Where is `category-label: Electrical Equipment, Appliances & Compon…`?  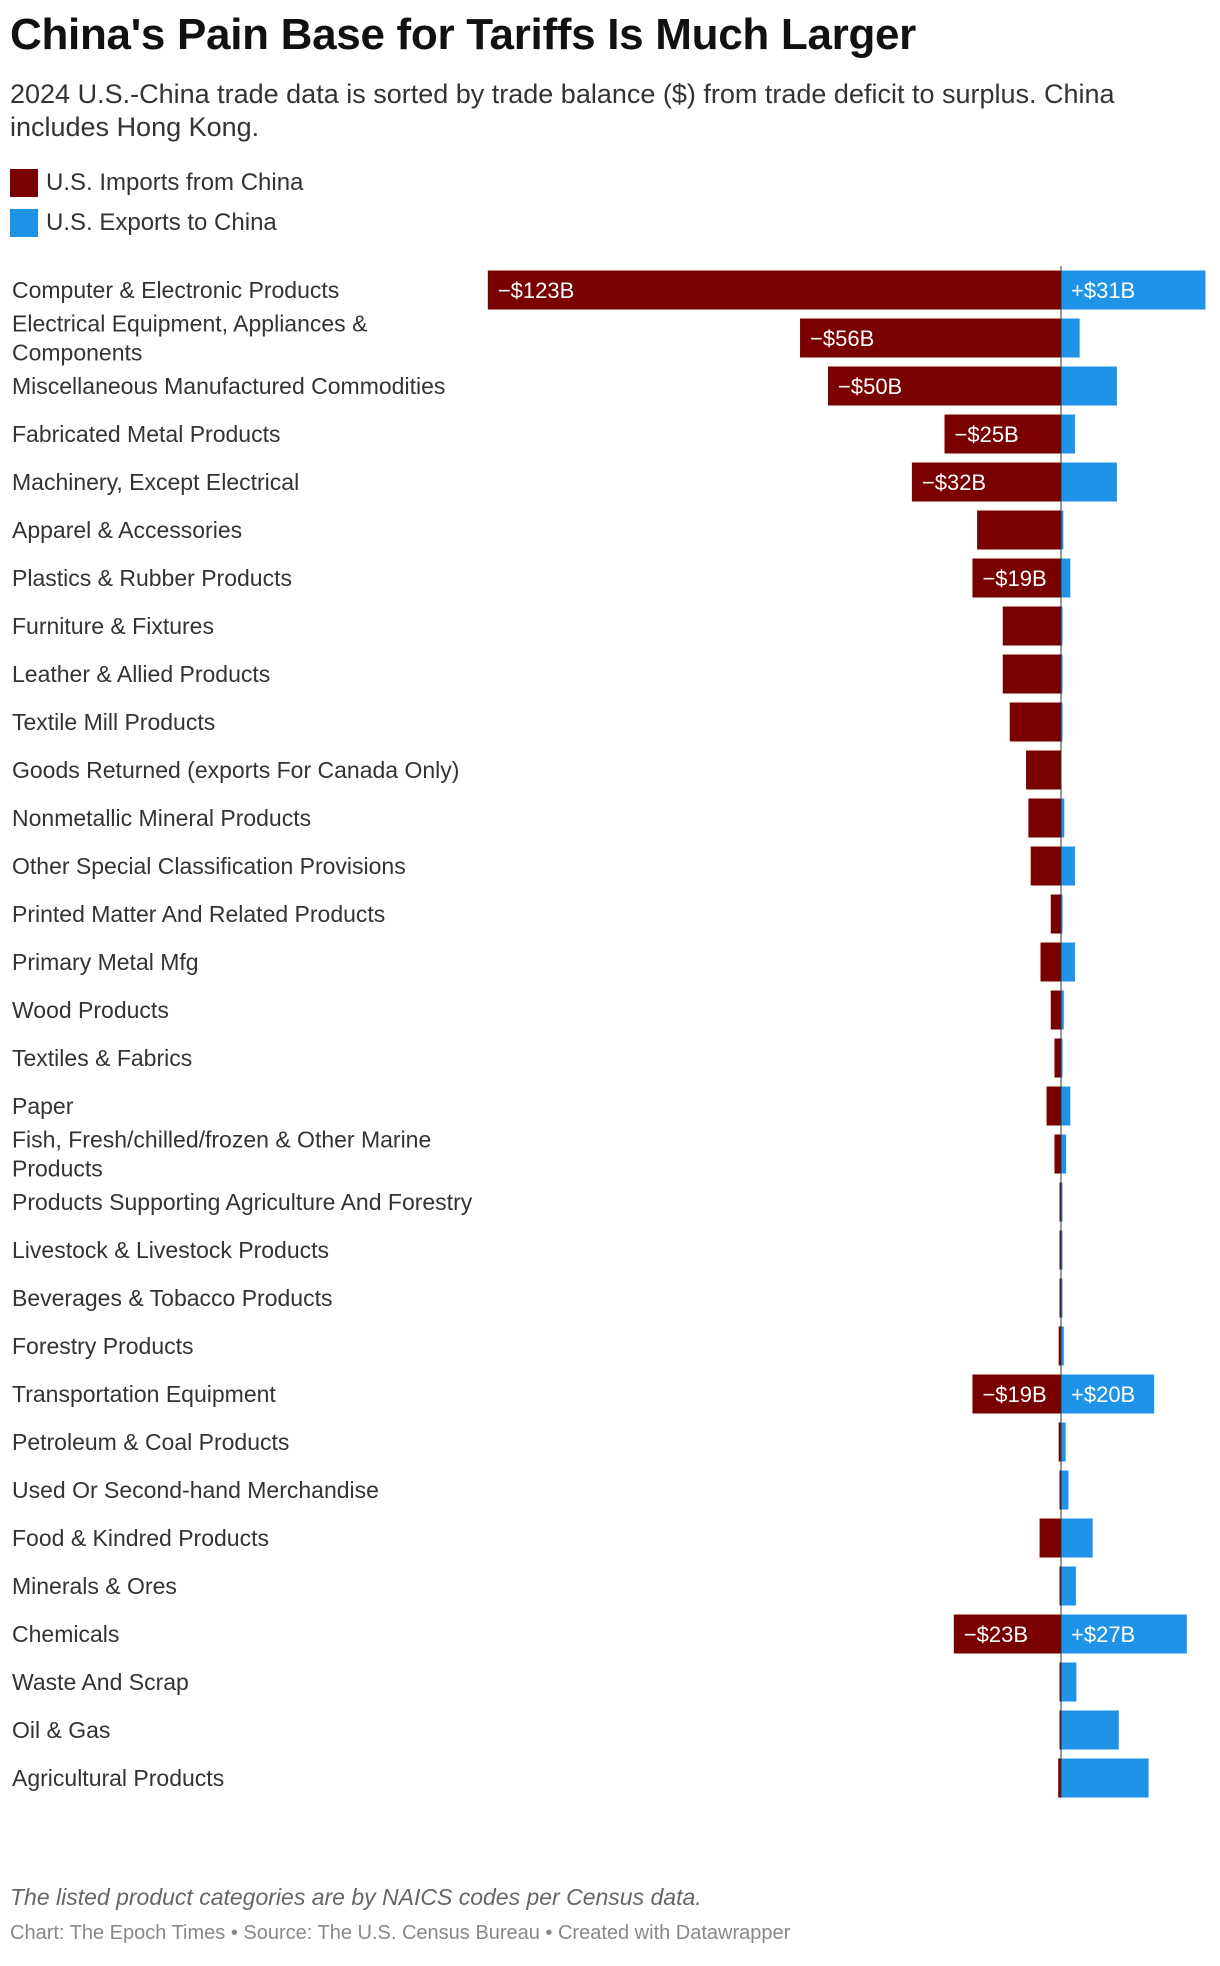 category-label: Electrical Equipment, Appliances & Compon… is located at coordinates (189, 338).